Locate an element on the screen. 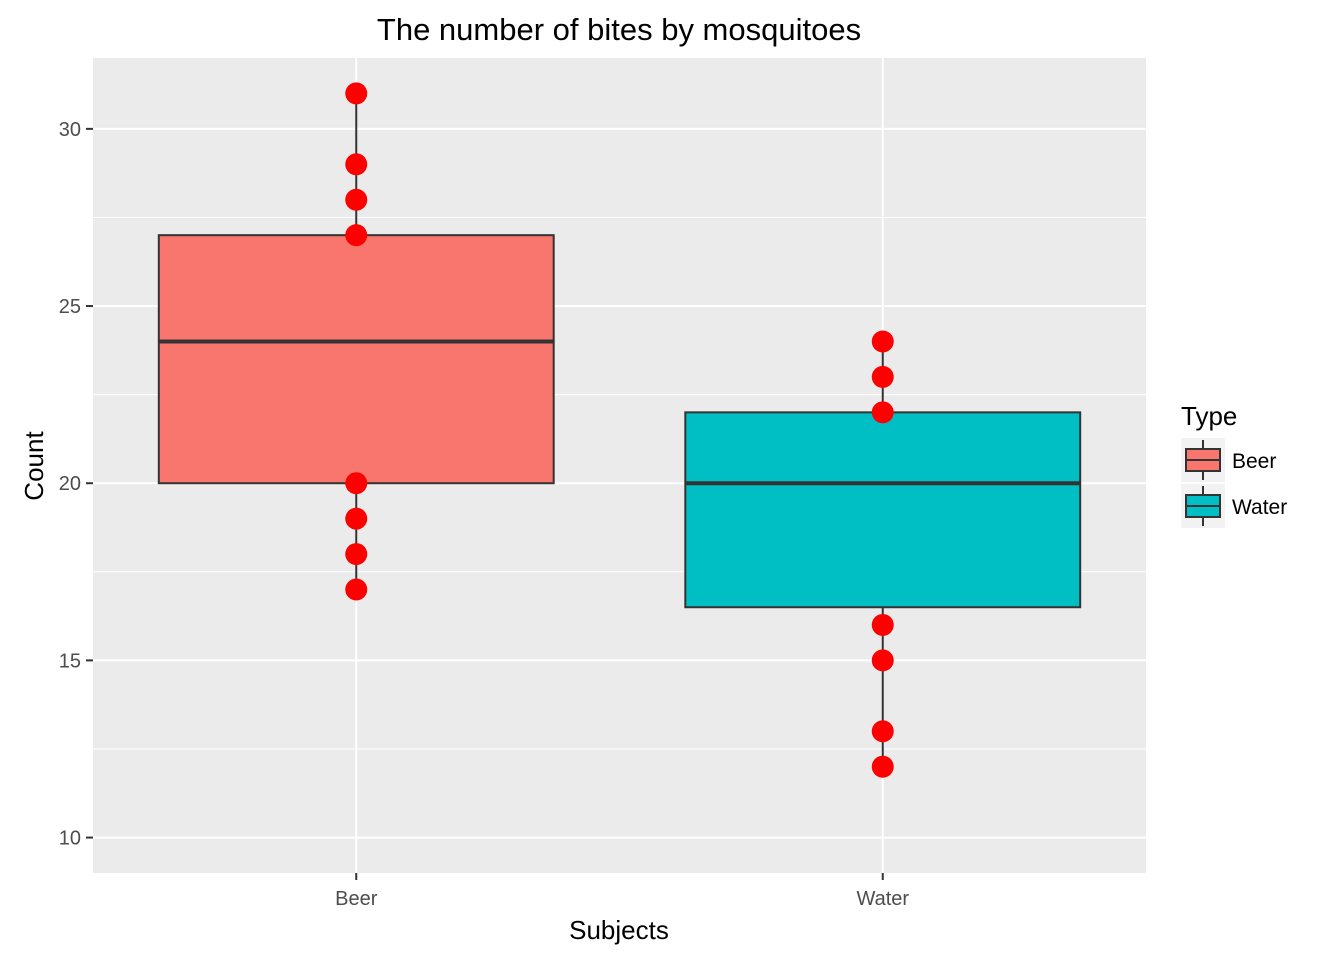 The height and width of the screenshot is (960, 1344). y-tick-label: 30 is located at coordinates (70, 130).